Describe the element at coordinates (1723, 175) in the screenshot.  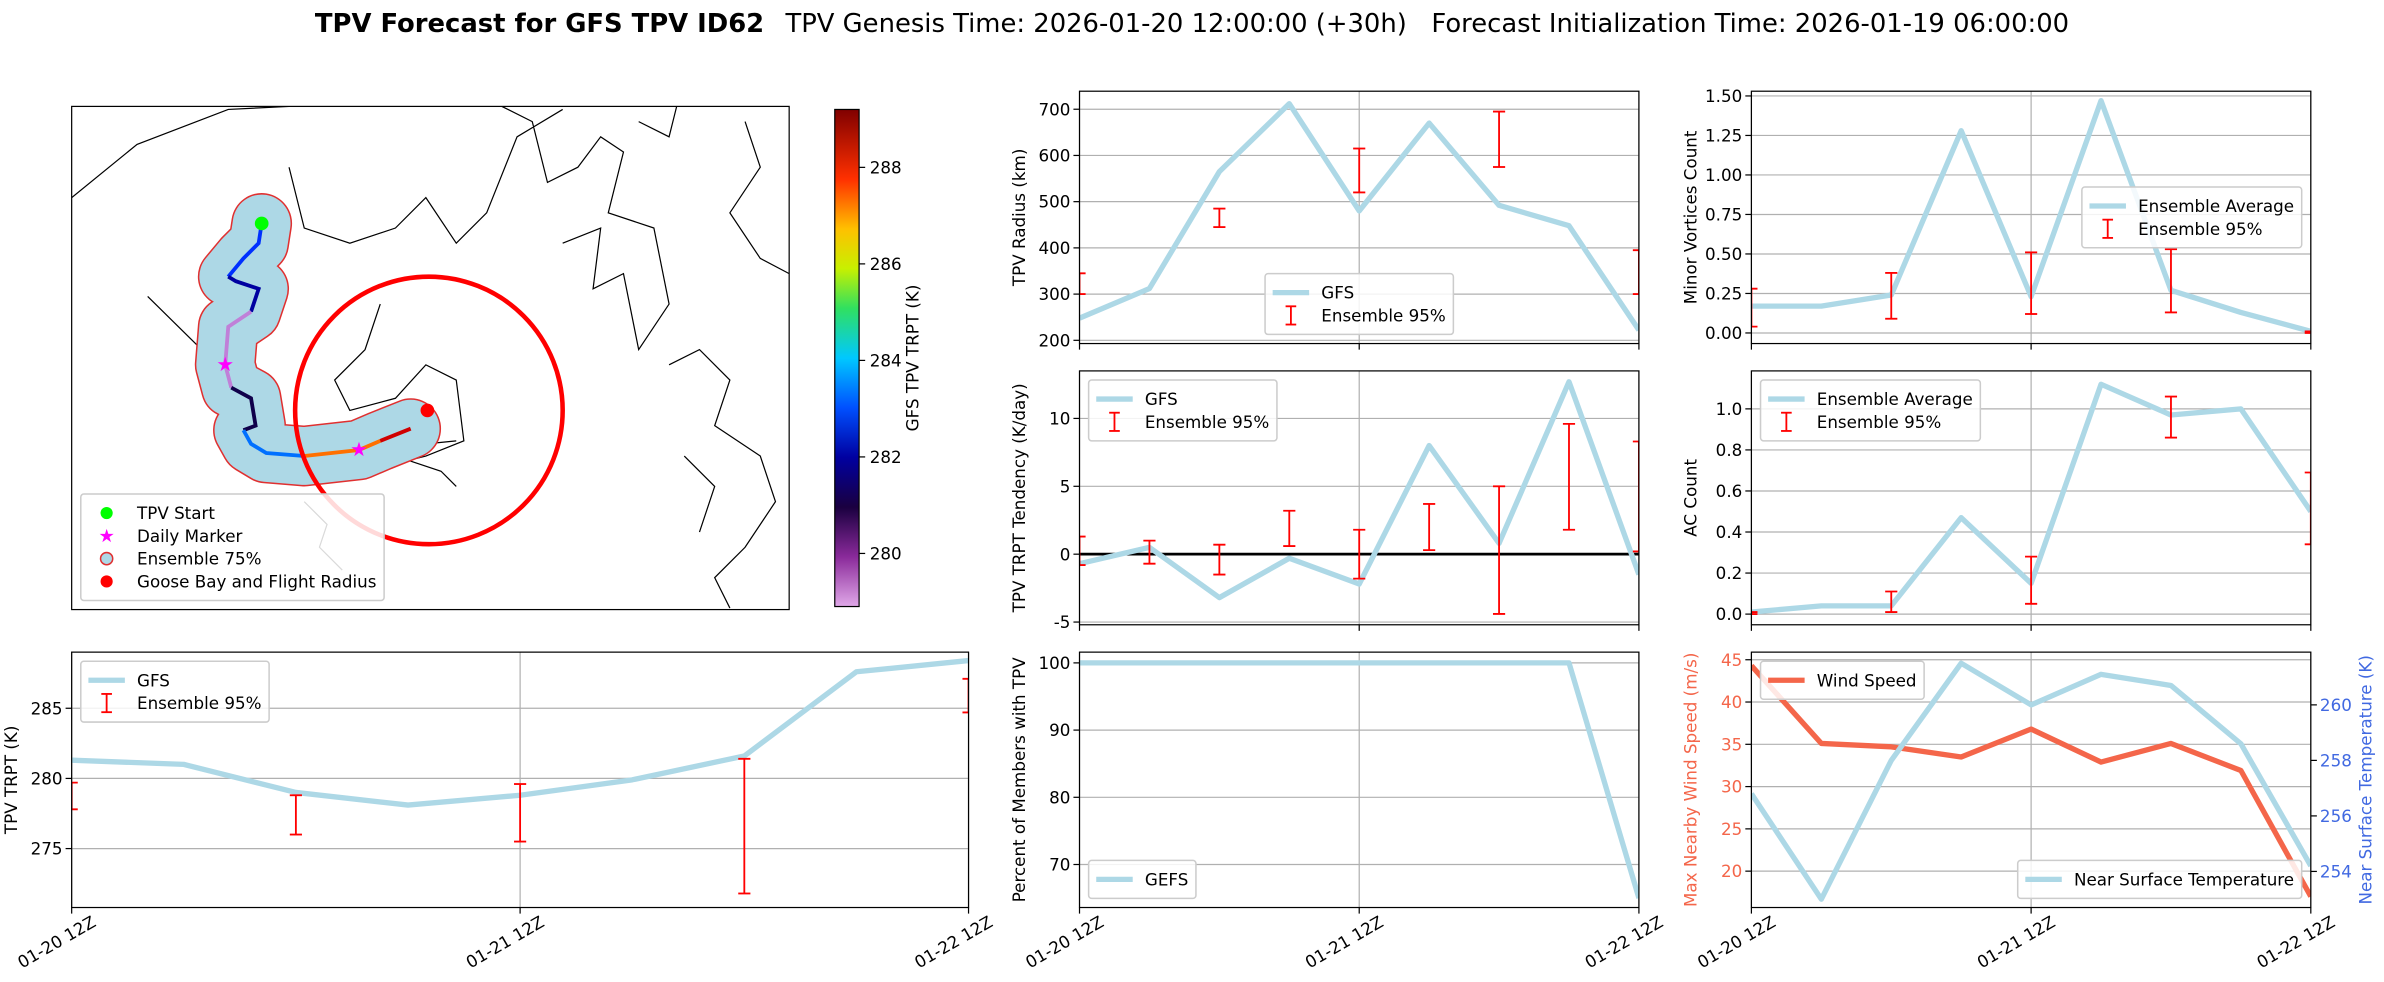
I see `y-tick-label: 1.00` at that location.